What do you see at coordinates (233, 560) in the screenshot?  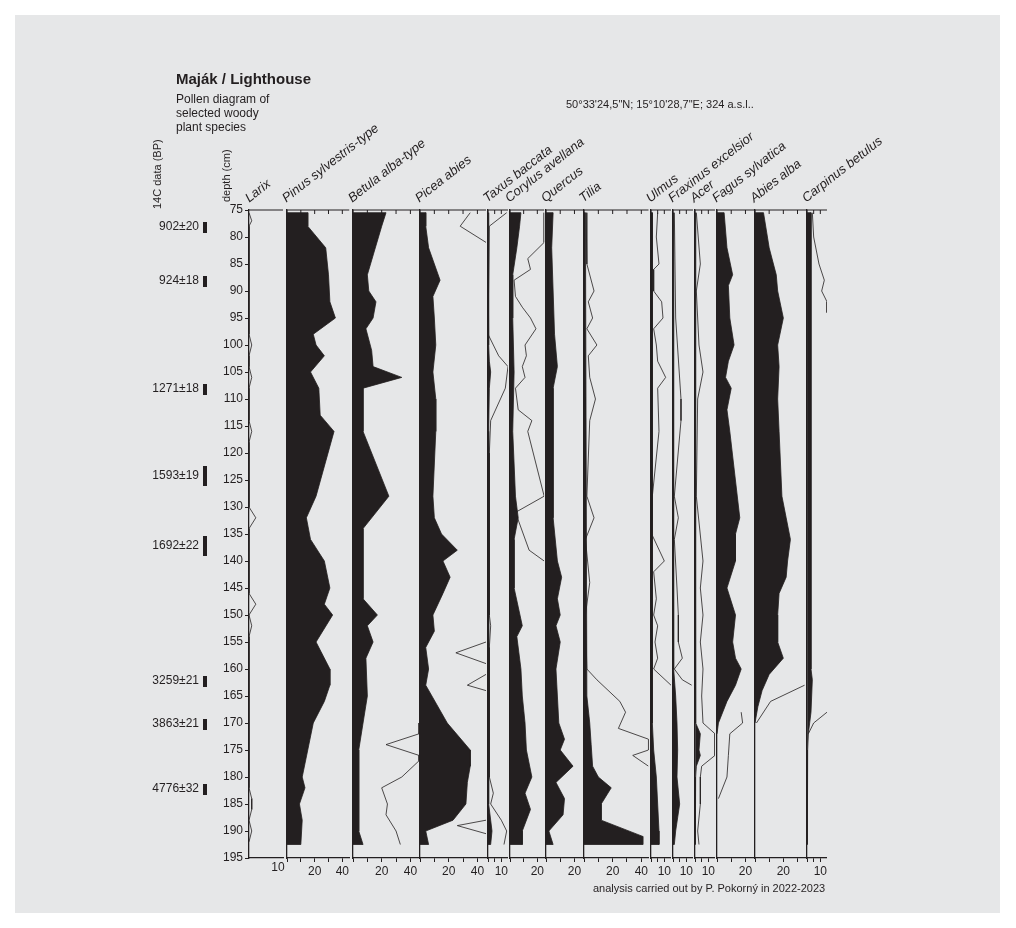 I see `y-tick-label: 140` at bounding box center [233, 560].